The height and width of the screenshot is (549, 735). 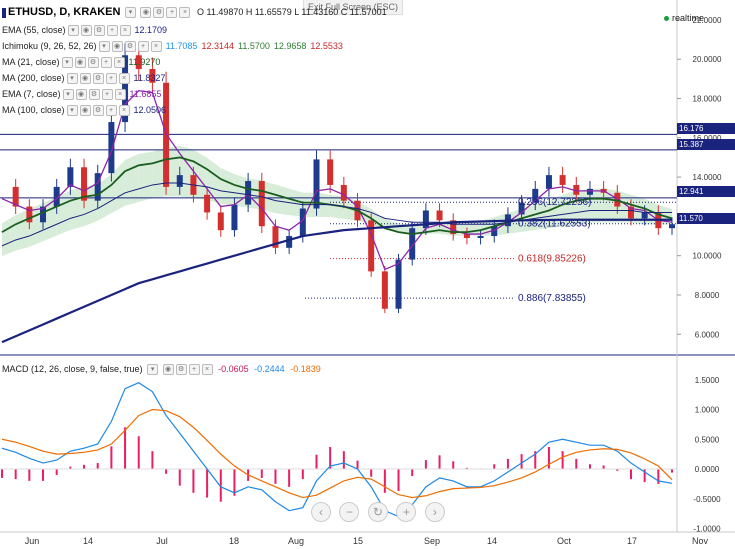 What do you see at coordinates (707, 455) in the screenshot?
I see `macd-axis-ticks: 1.5000 1.0000 0.5000 0.0000 -0.5000 -1.0000` at bounding box center [707, 455].